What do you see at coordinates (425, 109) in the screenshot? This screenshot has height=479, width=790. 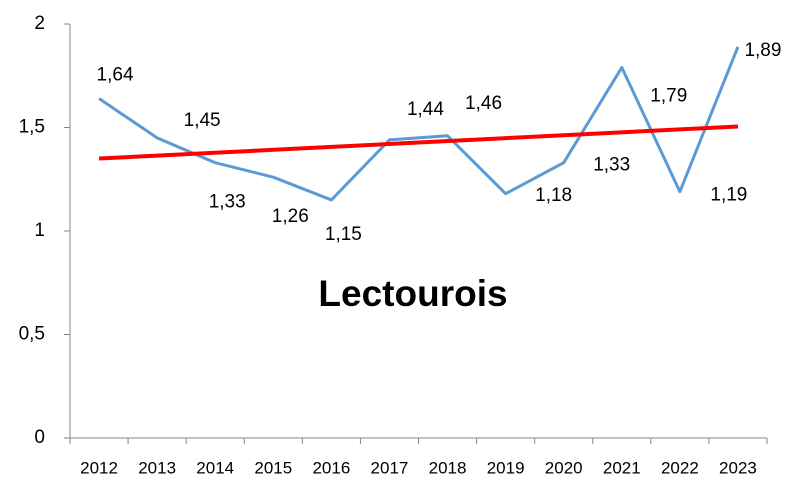 I see `data-label: 1,44` at bounding box center [425, 109].